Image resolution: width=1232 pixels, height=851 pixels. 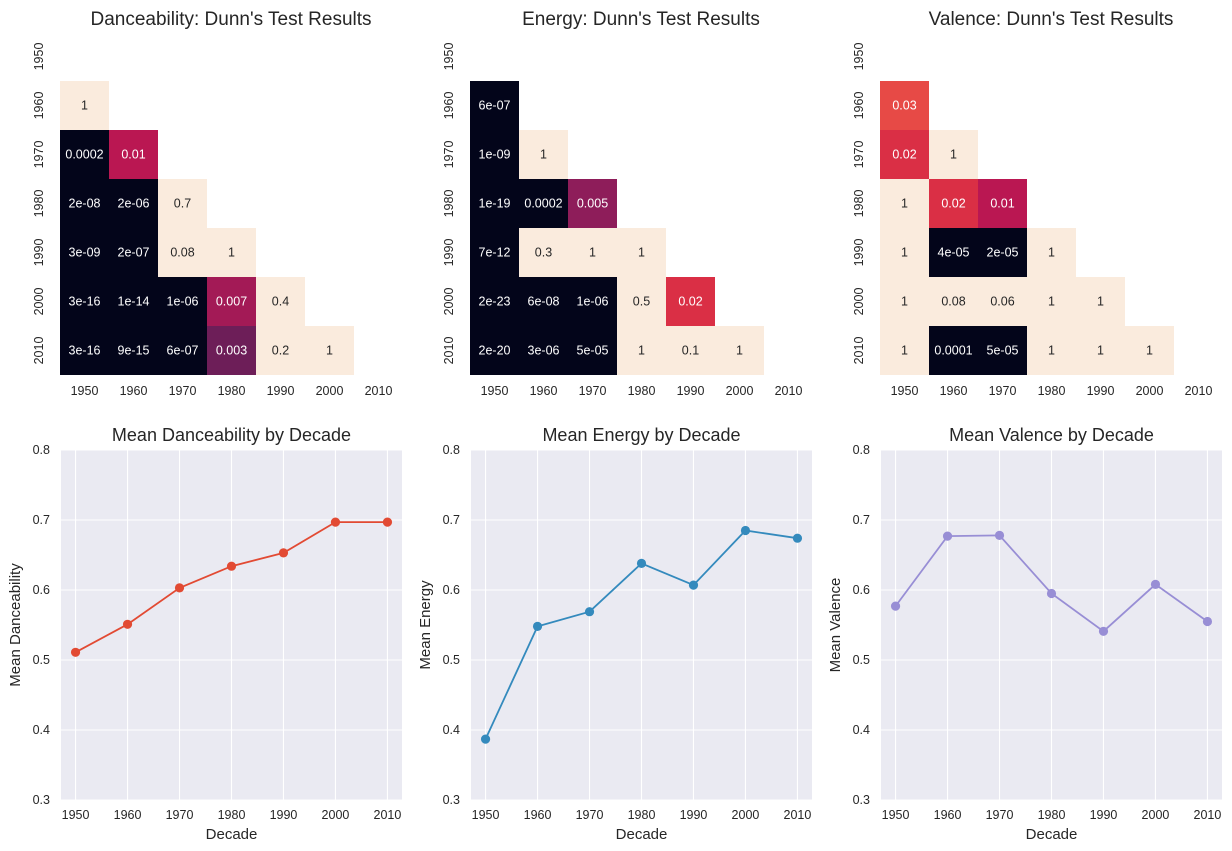 I want to click on heatmap-cell-label: 0.08, so click(x=182, y=253).